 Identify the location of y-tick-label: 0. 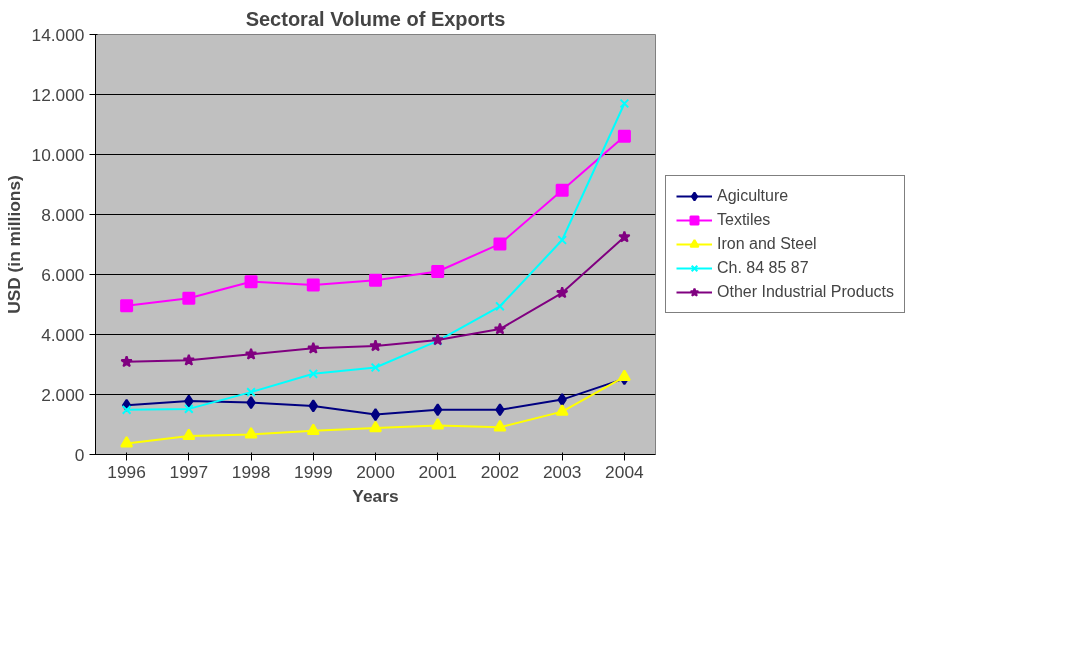
(79, 454).